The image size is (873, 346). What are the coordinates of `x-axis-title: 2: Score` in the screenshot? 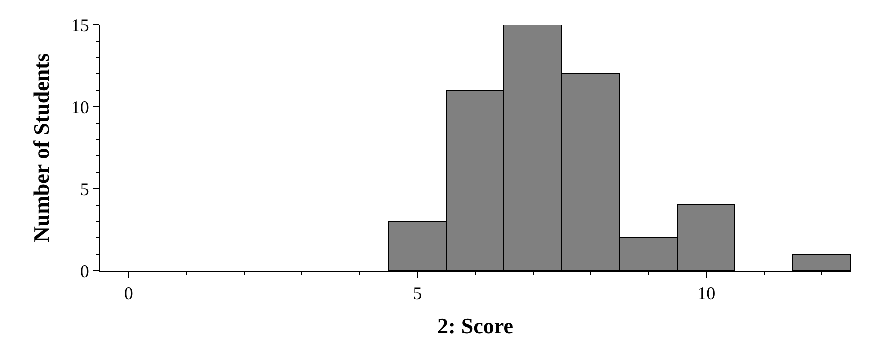 It's located at (476, 326).